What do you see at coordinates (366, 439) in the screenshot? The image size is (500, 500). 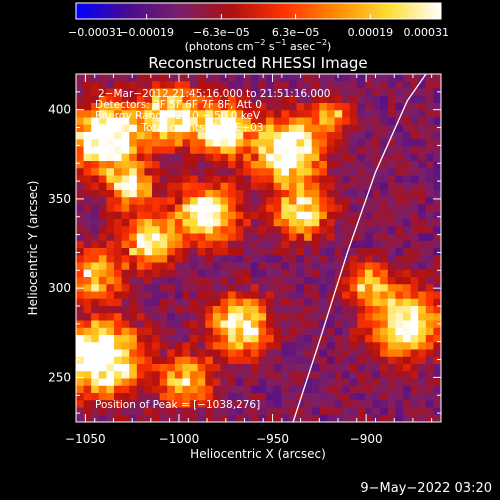 I see `x-tick-label: −900` at bounding box center [366, 439].